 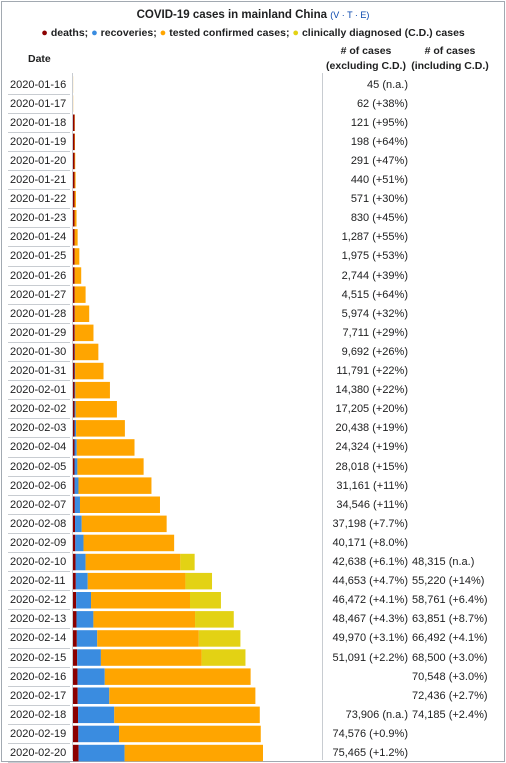 What do you see at coordinates (450, 695) in the screenshot?
I see `cases-including-value: 72,436 (+2.7%)` at bounding box center [450, 695].